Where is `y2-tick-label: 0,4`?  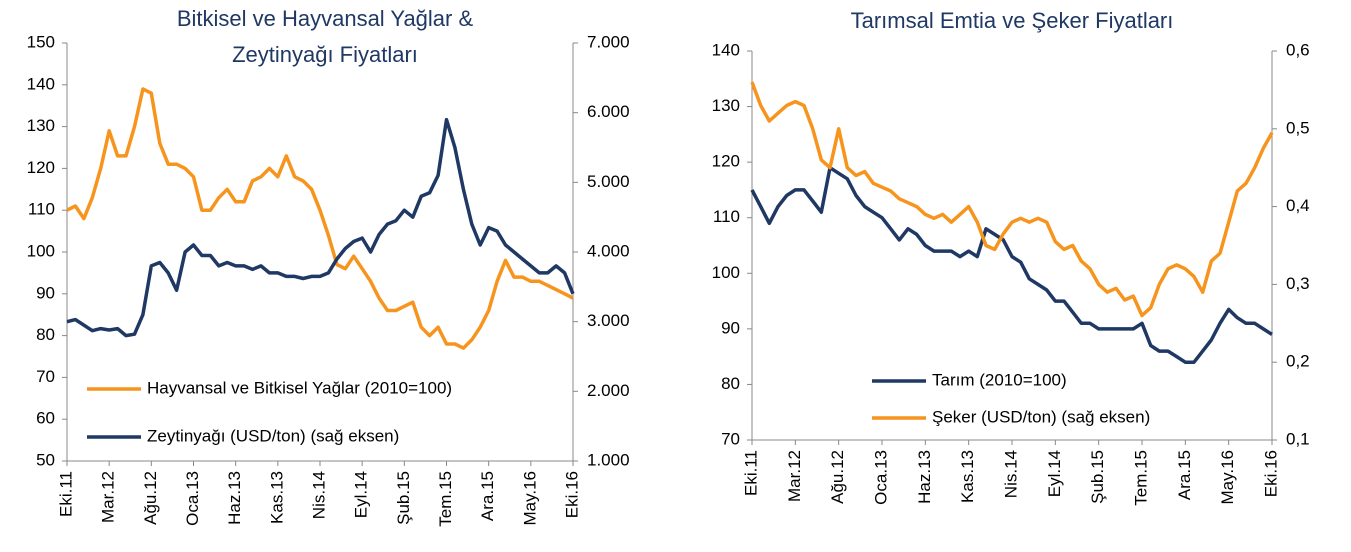 y2-tick-label: 0,4 is located at coordinates (1298, 205).